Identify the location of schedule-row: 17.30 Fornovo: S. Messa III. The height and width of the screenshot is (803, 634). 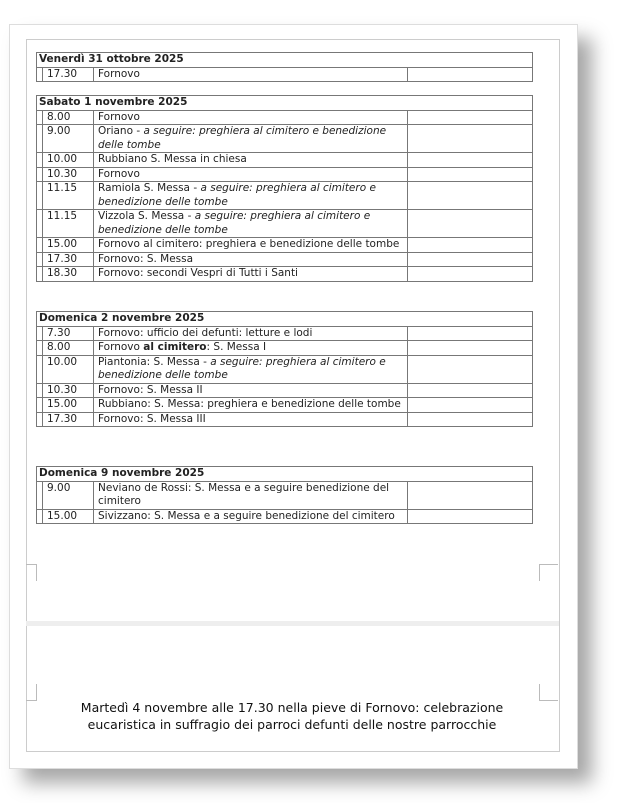
(284, 419).